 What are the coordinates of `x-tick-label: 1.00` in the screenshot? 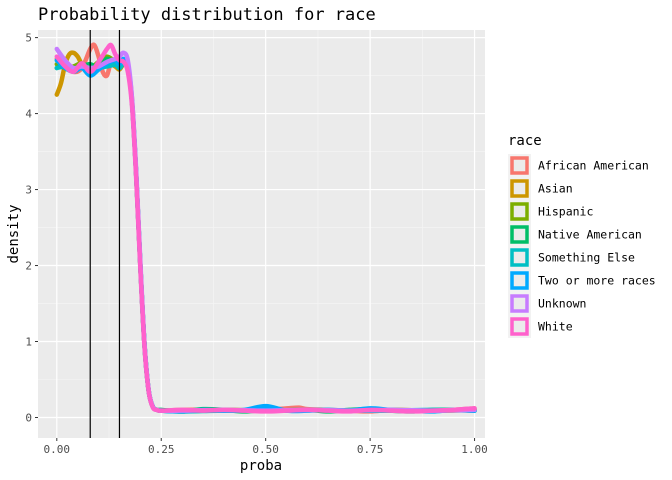 It's located at (474, 449).